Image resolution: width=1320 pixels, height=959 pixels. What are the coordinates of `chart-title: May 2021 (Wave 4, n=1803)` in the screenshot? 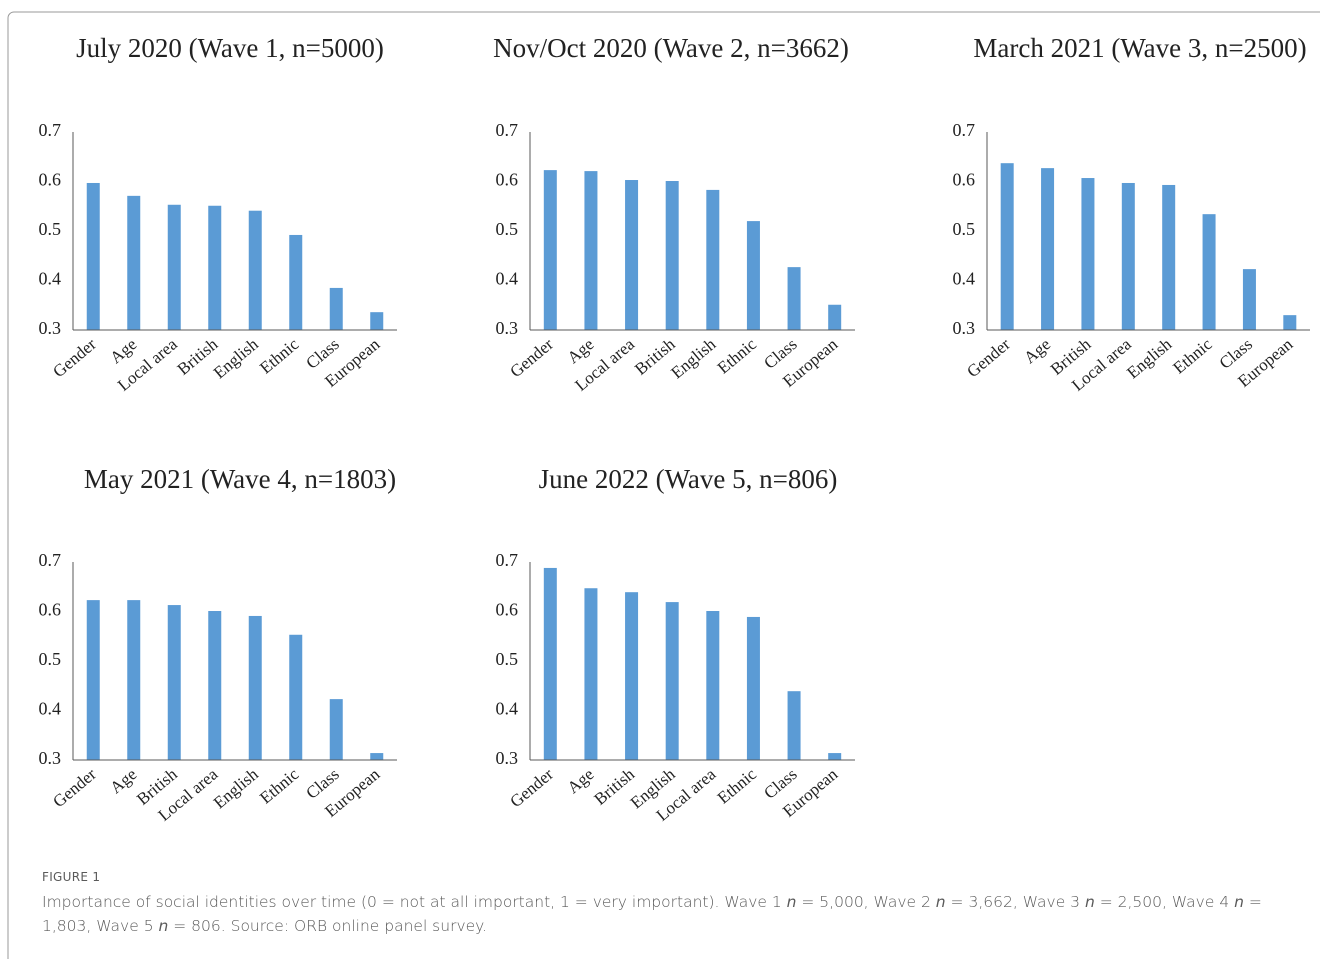 It's located at (240, 479).